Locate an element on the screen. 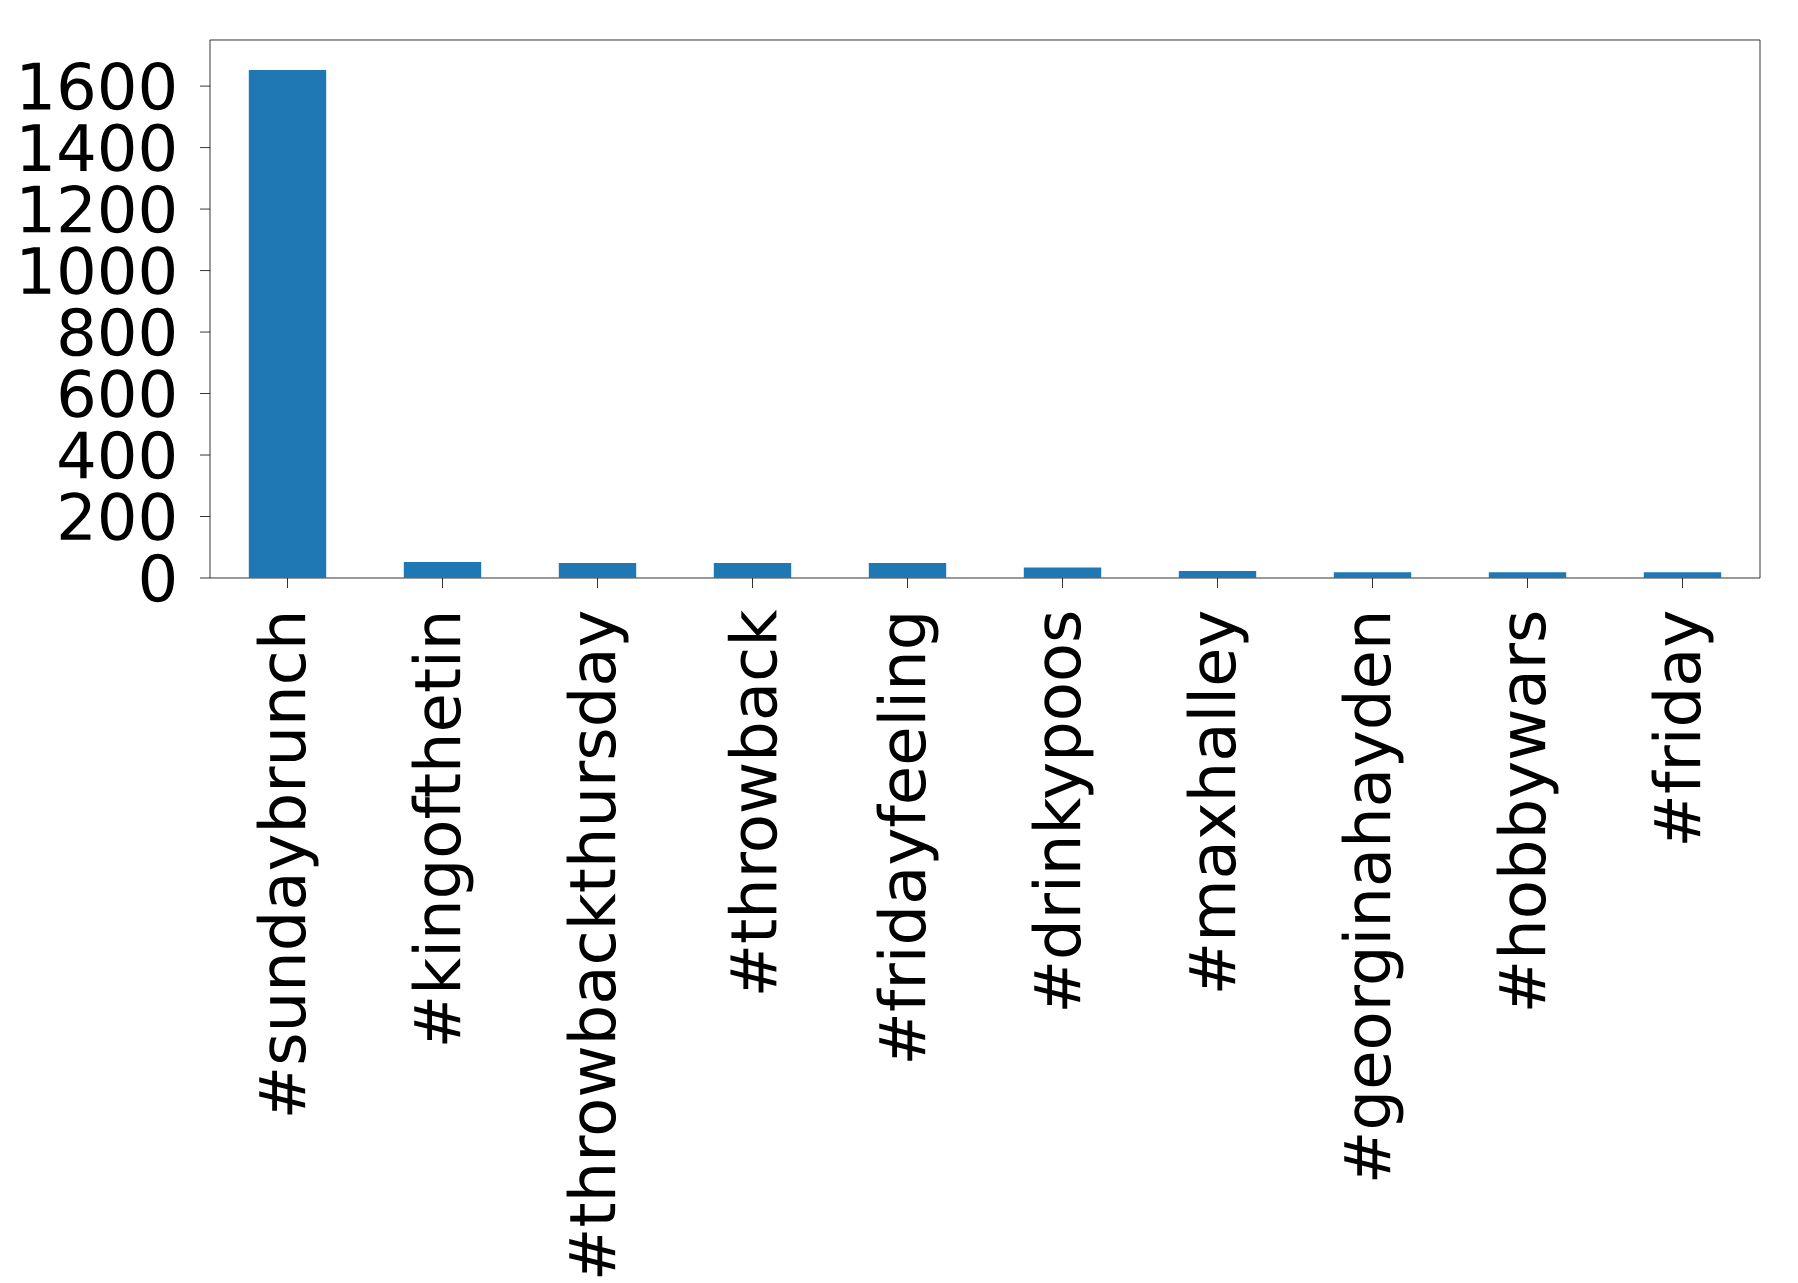 This screenshot has width=1798, height=1283. y-tick-label: 200 is located at coordinates (117, 516).